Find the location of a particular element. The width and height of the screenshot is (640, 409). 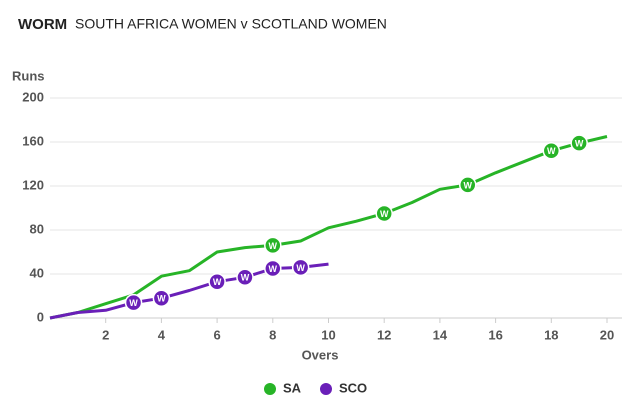

chart-title: WORM is located at coordinates (42, 24).